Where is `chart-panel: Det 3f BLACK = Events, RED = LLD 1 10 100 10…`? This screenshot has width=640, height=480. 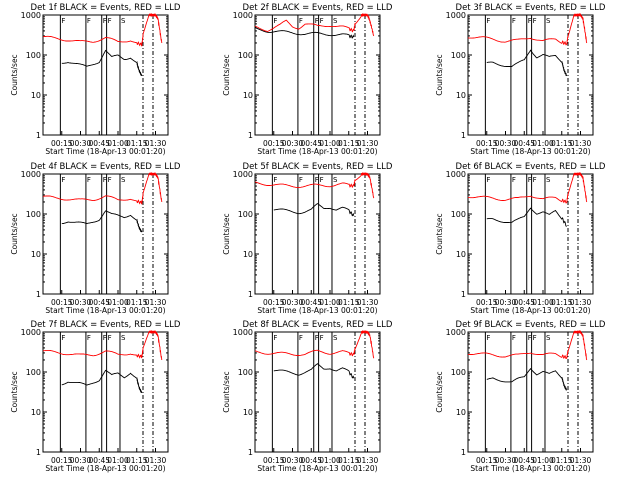
chart-panel: Det 3f BLACK = Events, RED = LLD 1 10 100 10… is located at coordinates (520, 79).